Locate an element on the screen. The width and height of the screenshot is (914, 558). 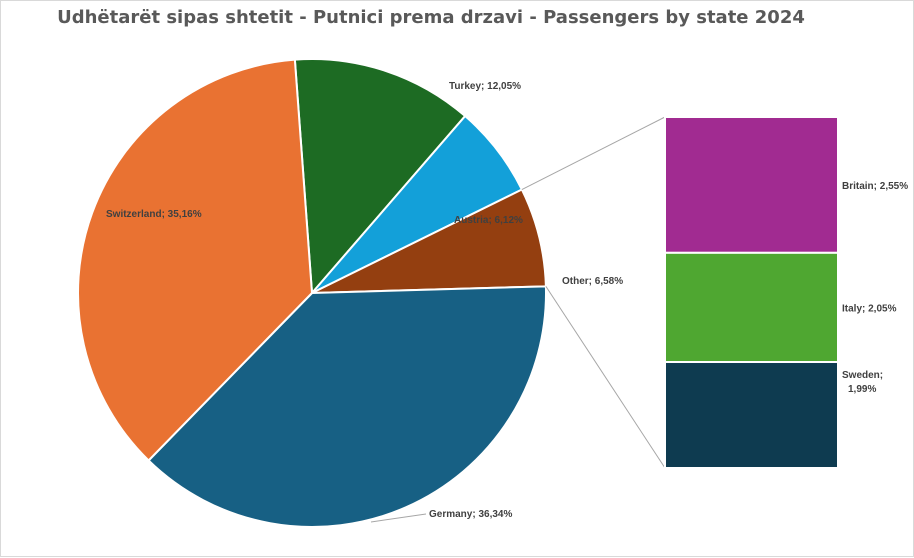
data-label-britain: Britain; 2,55% is located at coordinates (875, 186).